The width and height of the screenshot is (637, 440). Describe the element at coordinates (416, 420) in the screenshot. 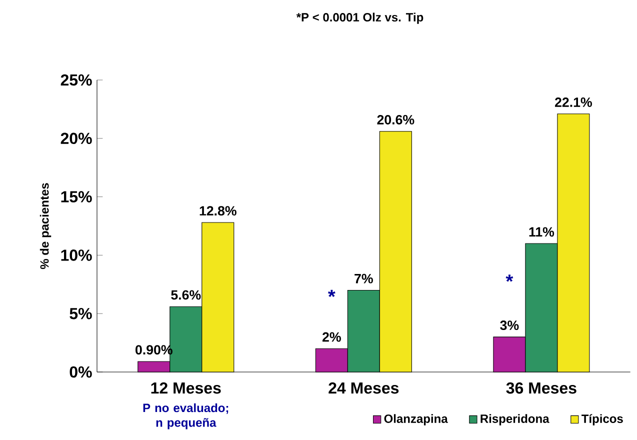

I see `legend-label: Olanzapina` at that location.